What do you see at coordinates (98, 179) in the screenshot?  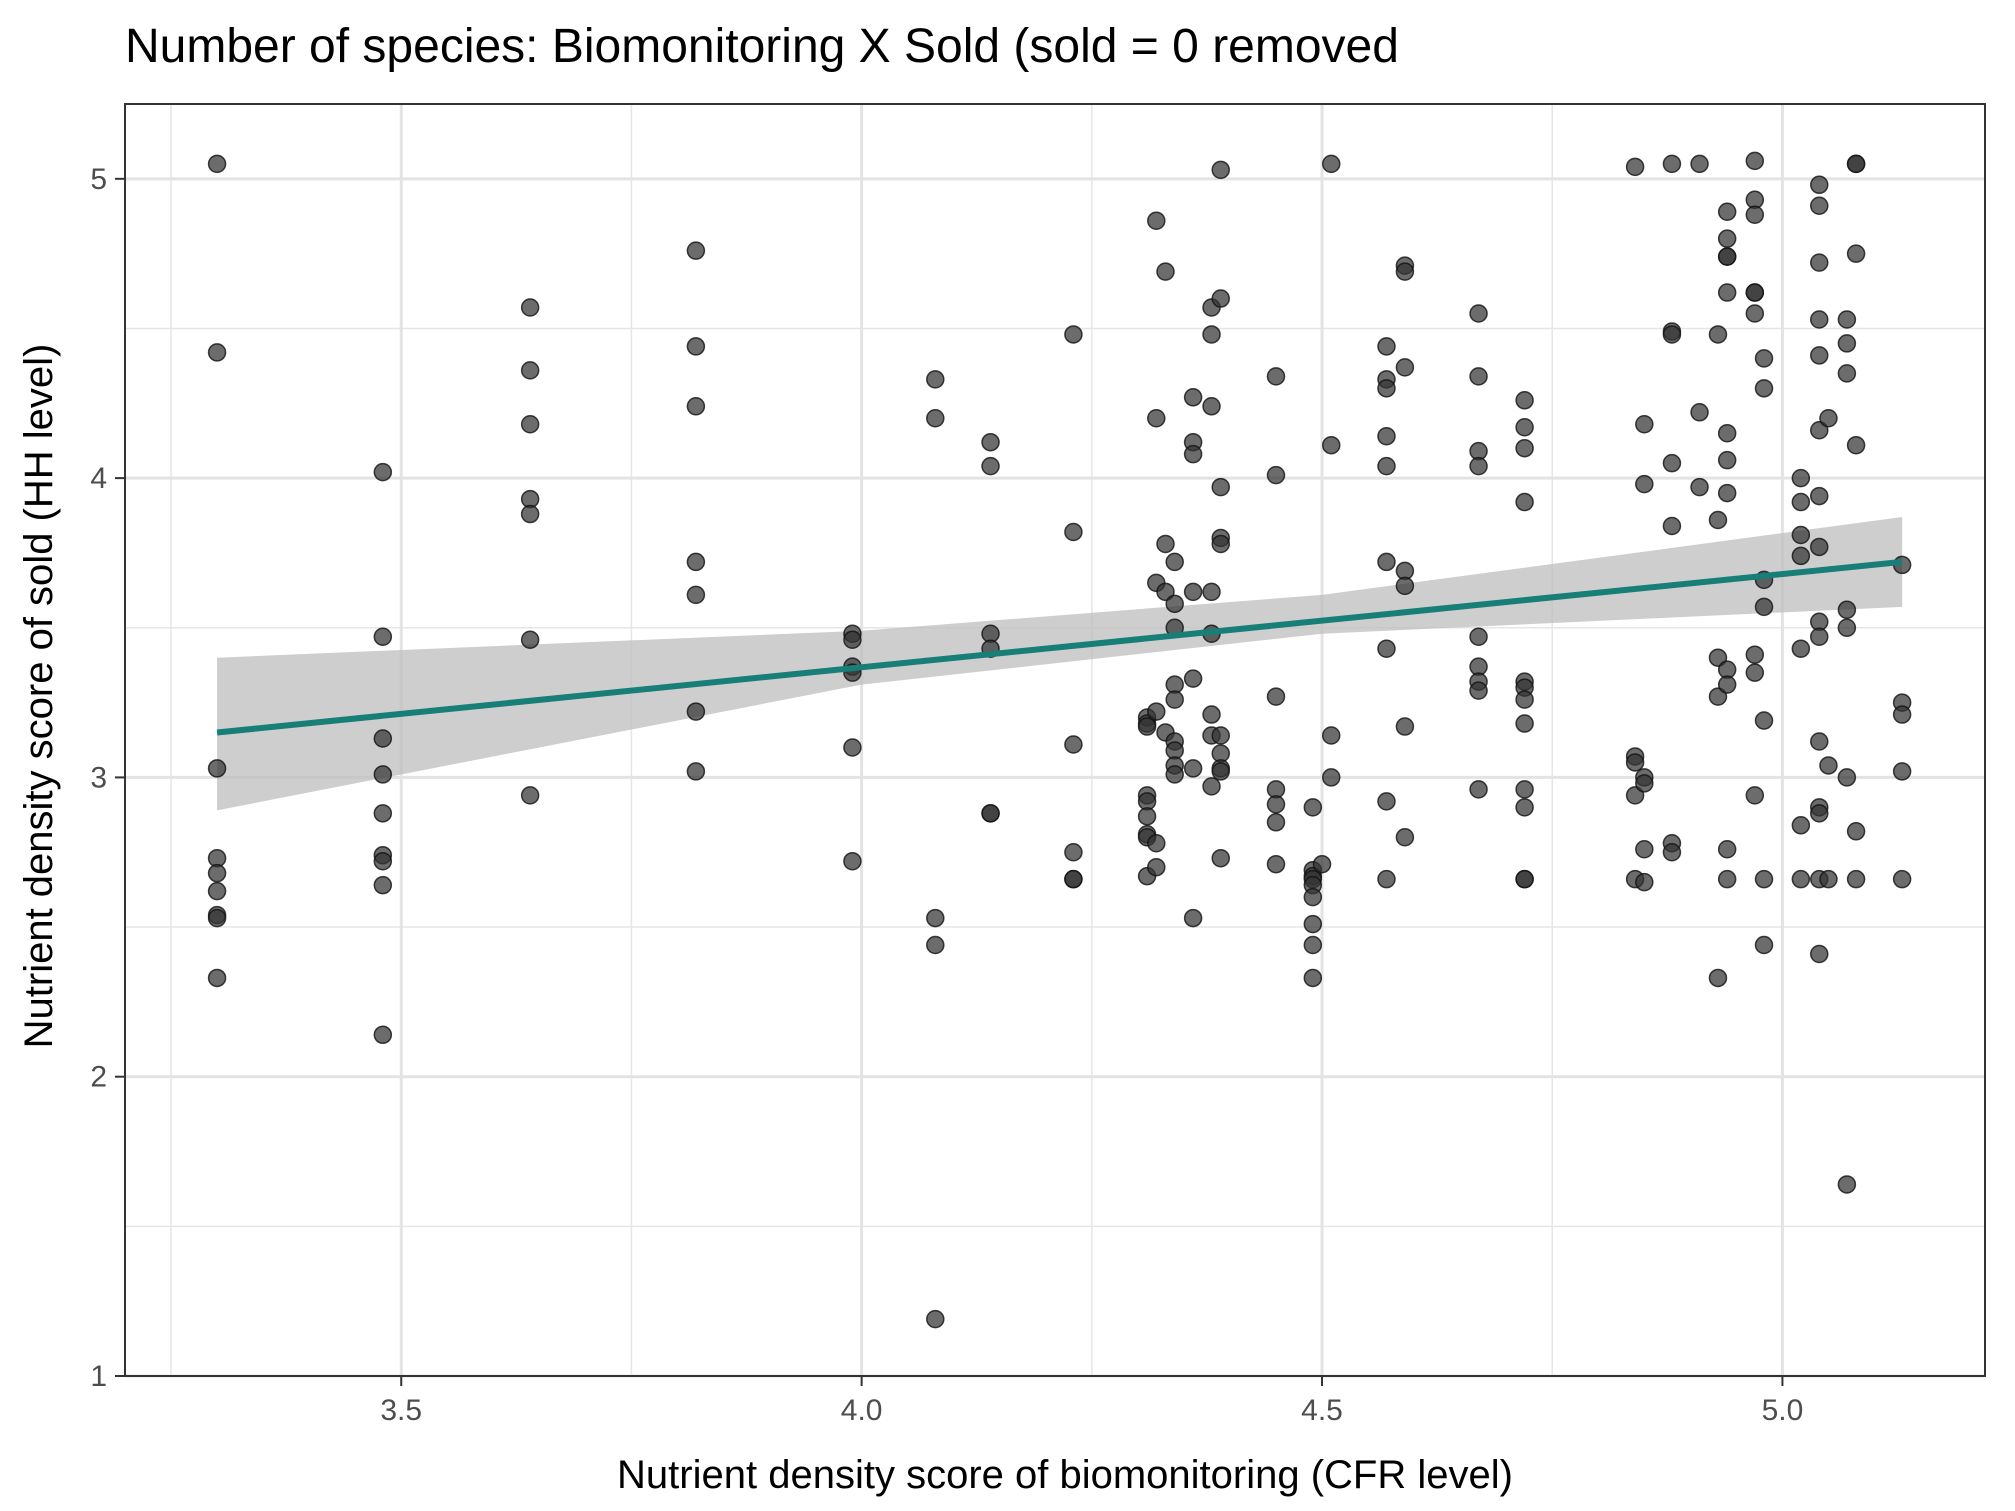 I see `y-tick-label: 5` at bounding box center [98, 179].